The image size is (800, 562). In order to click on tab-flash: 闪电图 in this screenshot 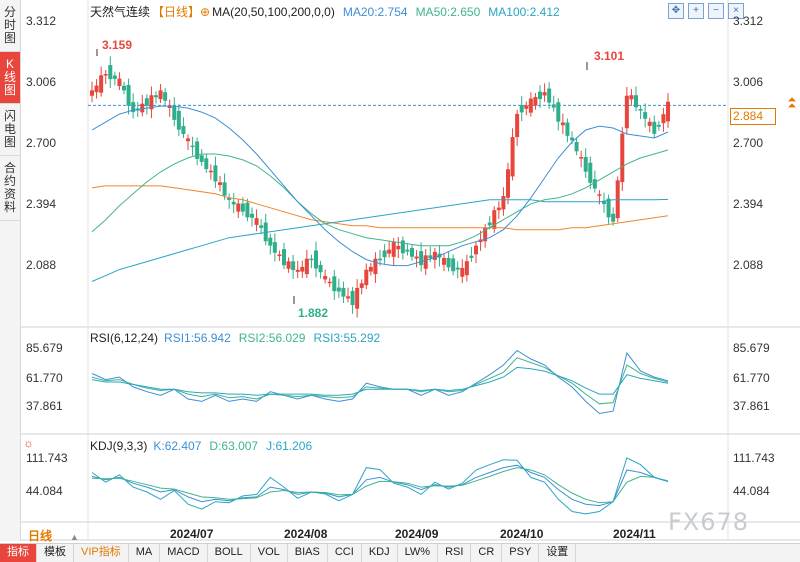, I will do `click(10, 130)`.